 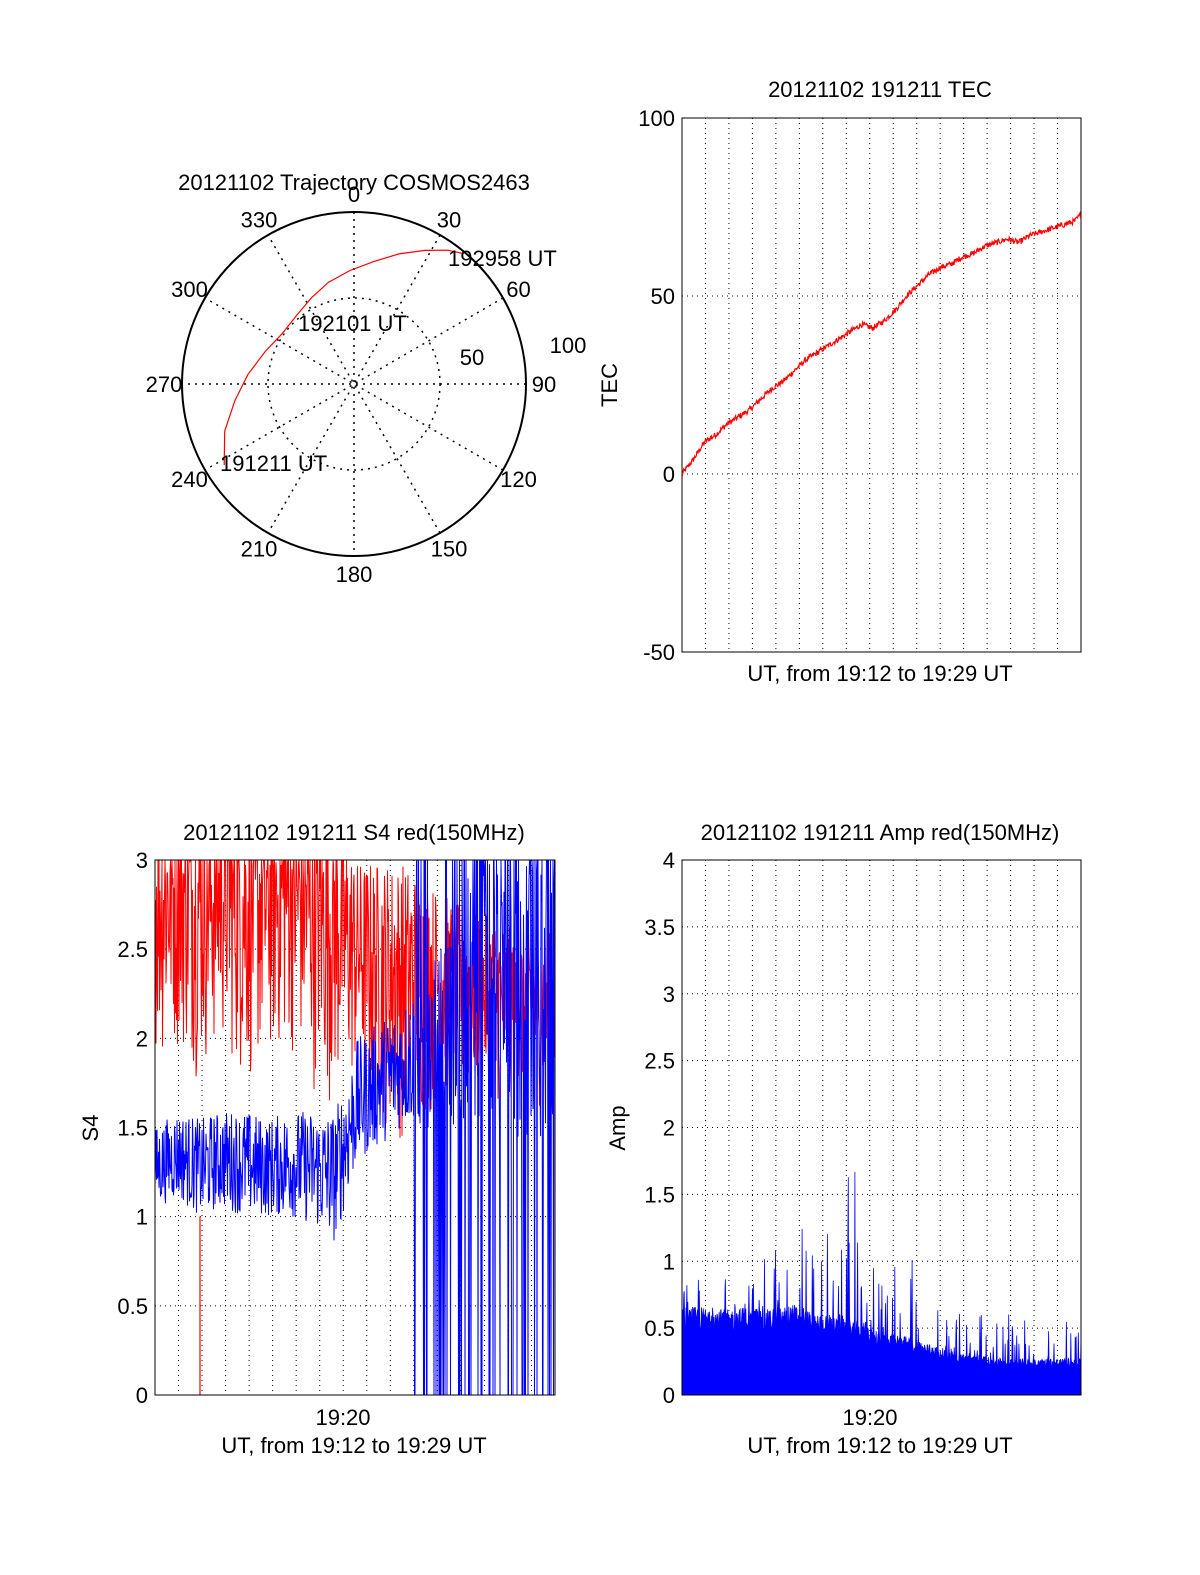 I want to click on polar-annotation-mid: 192101 UT, so click(x=352, y=323).